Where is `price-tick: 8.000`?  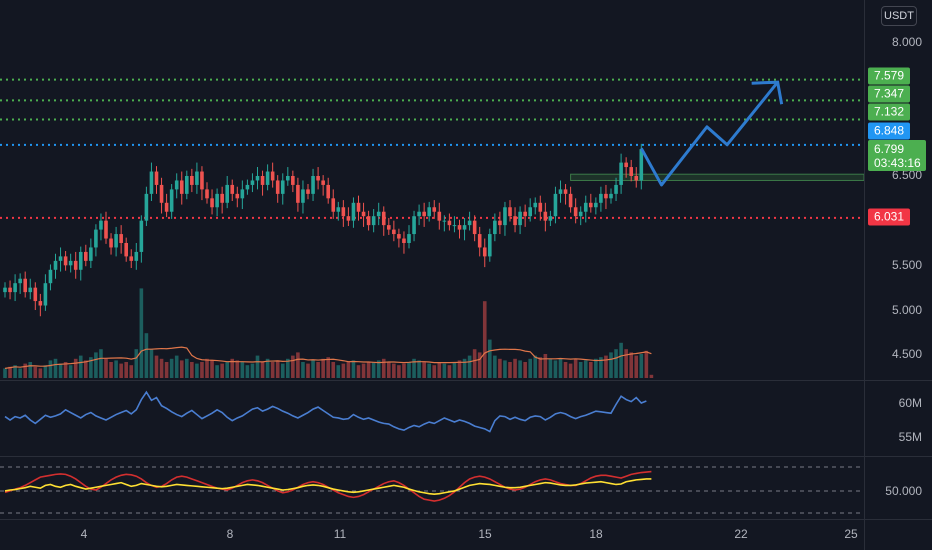 price-tick: 8.000 is located at coordinates (906, 42).